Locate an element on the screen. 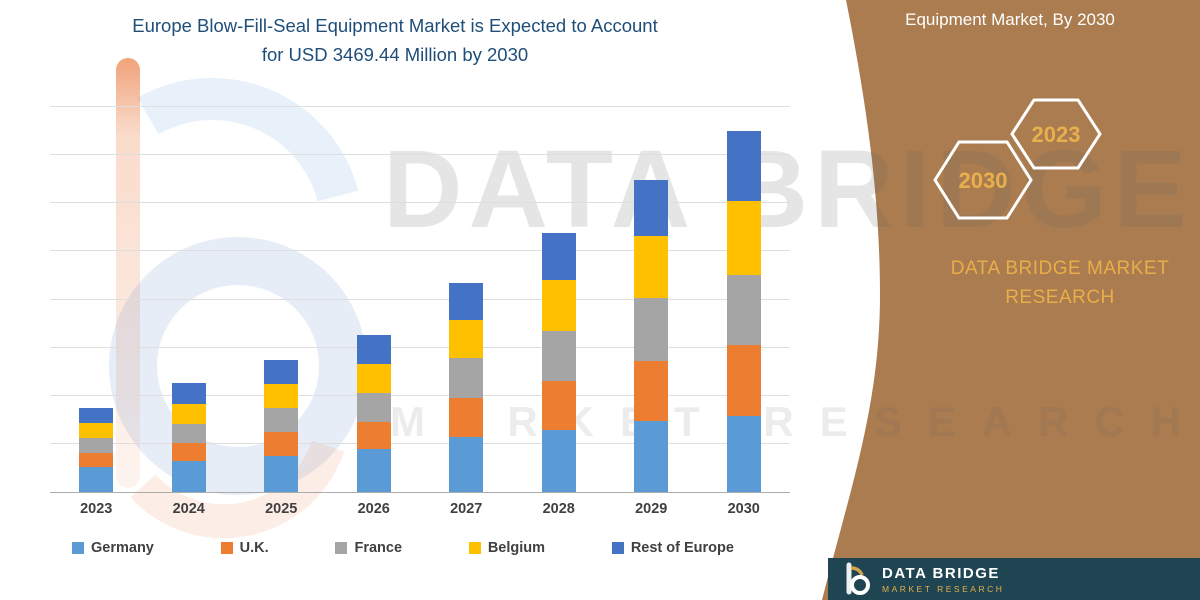 Image resolution: width=1200 pixels, height=600 pixels. legend-label-france: France is located at coordinates (378, 548).